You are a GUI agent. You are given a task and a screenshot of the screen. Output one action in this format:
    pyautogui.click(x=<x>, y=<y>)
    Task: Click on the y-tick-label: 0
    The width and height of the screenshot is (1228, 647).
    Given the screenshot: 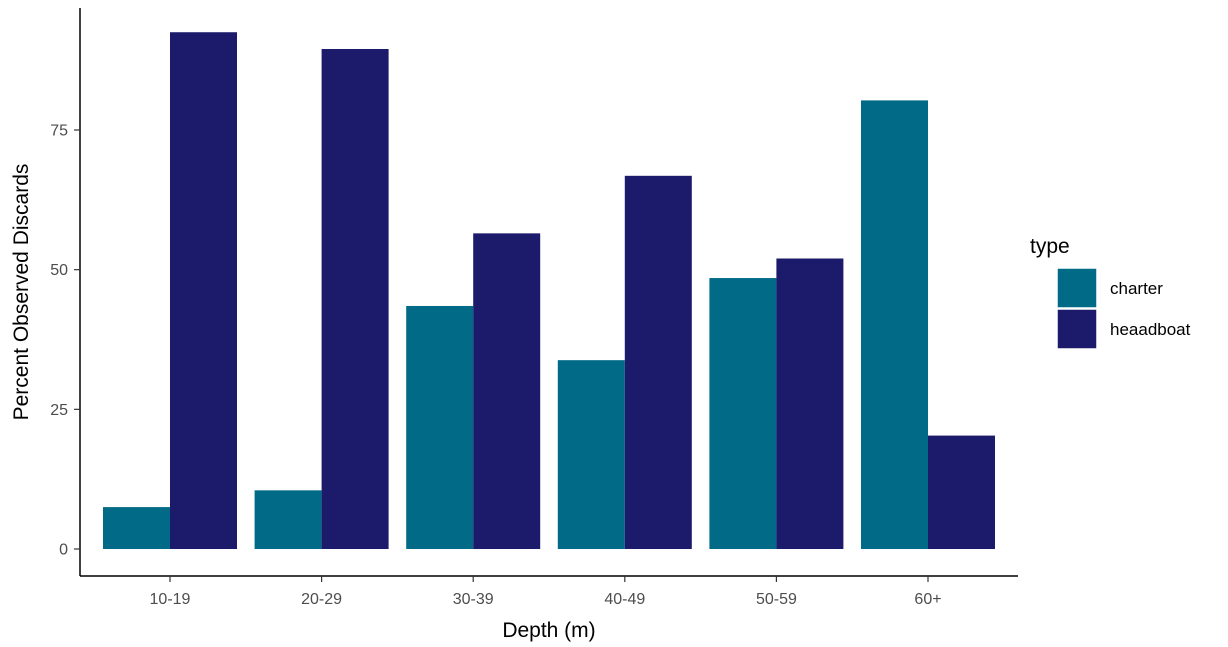 What is the action you would take?
    pyautogui.click(x=63, y=550)
    